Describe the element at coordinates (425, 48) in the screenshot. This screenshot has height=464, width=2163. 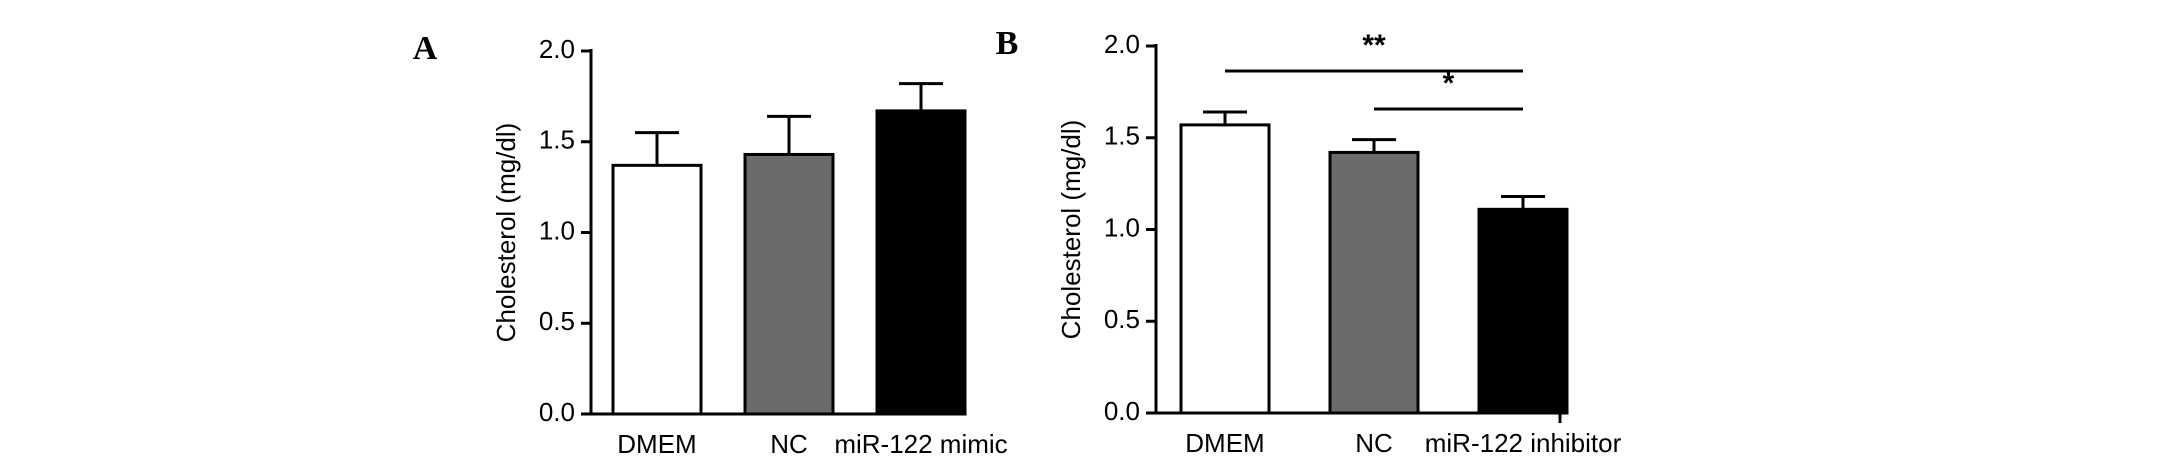
I see `panel-label: A` at that location.